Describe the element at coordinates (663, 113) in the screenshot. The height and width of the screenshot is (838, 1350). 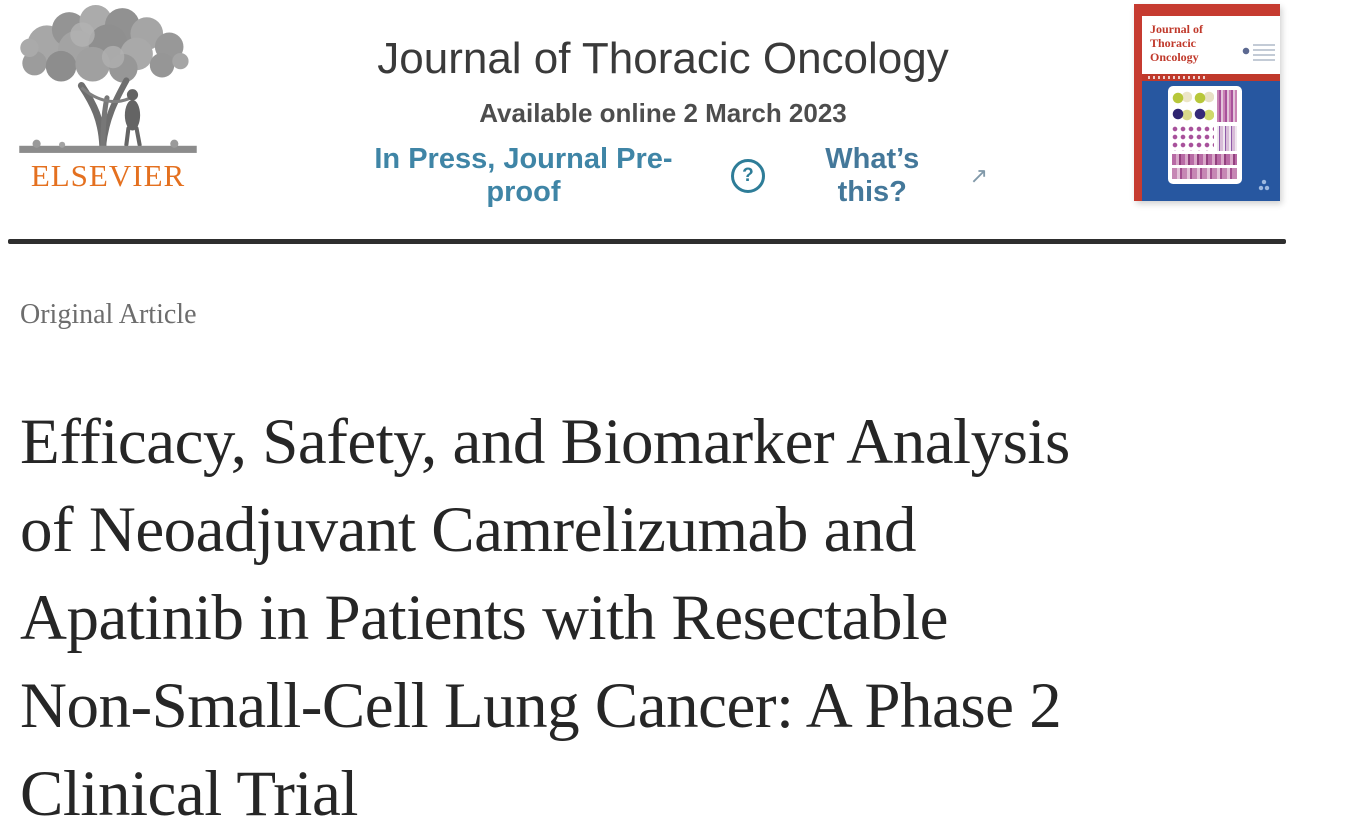
I see `available-online-date: Available online 2 March 2023` at that location.